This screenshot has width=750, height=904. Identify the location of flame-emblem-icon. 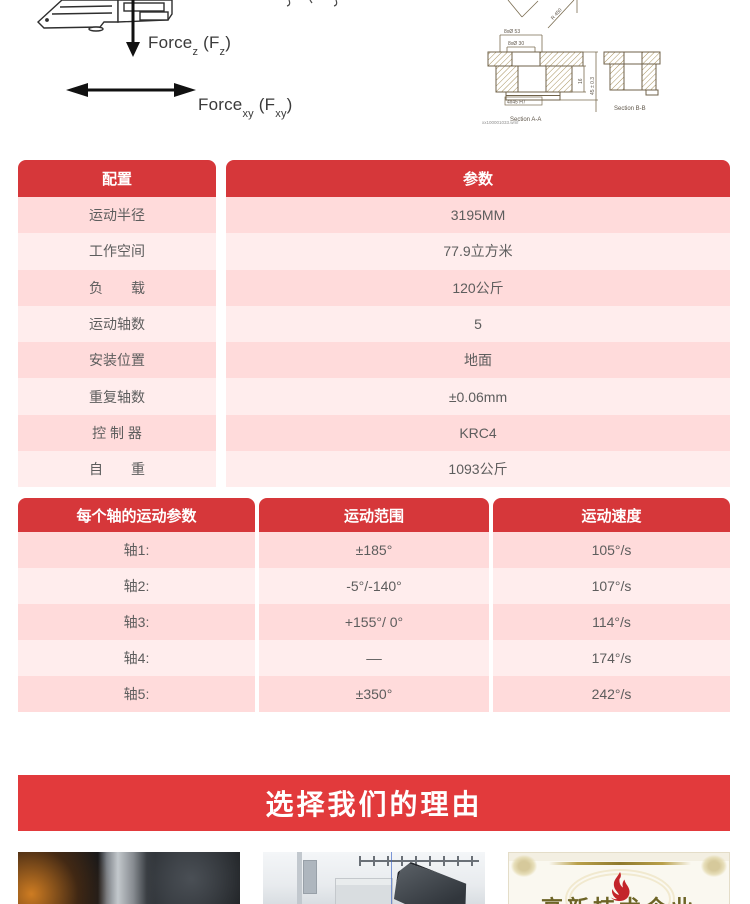
(620, 886).